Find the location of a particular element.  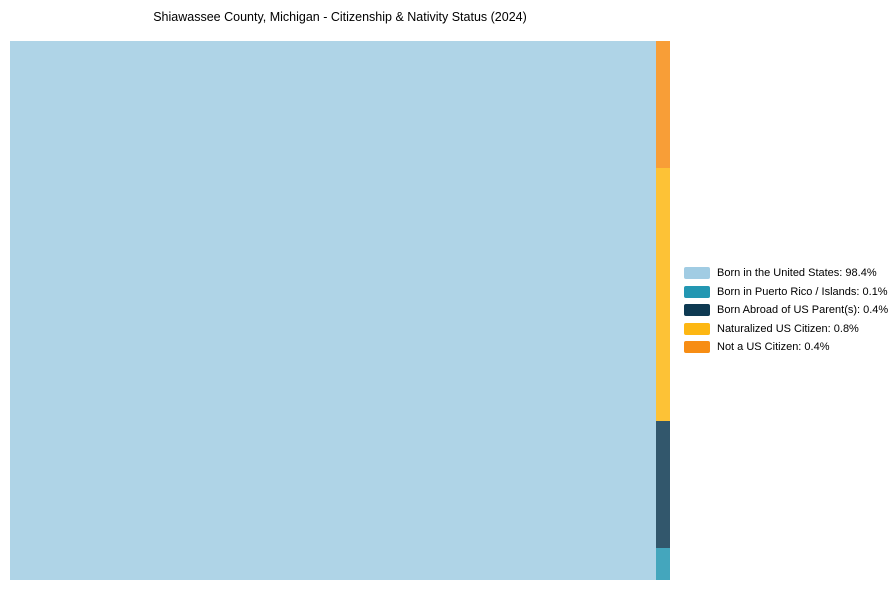

treemap-strip is located at coordinates (663, 310).